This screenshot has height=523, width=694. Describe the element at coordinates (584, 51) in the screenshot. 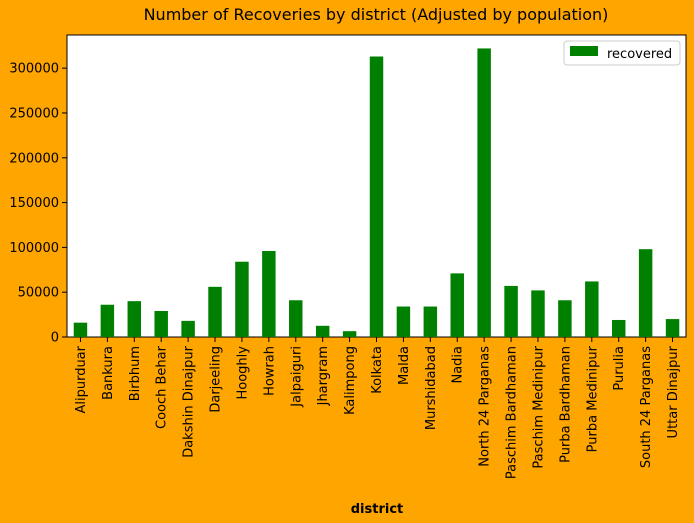

I see `legend-swatch` at that location.